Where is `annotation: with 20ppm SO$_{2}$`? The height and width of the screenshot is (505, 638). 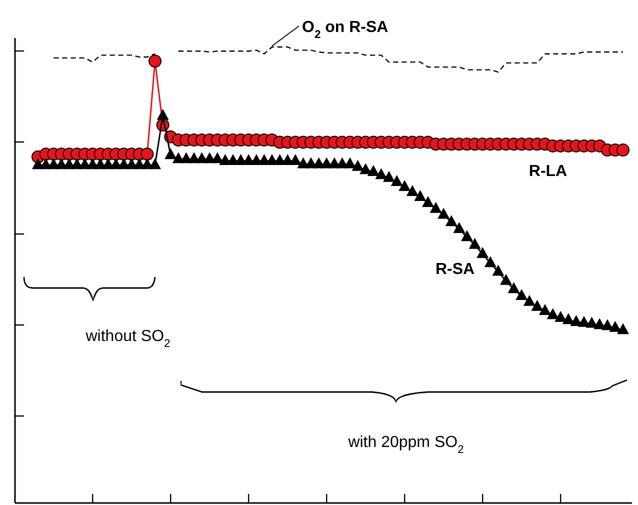 annotation: with 20ppm SO$_{2}$ is located at coordinates (405, 445).